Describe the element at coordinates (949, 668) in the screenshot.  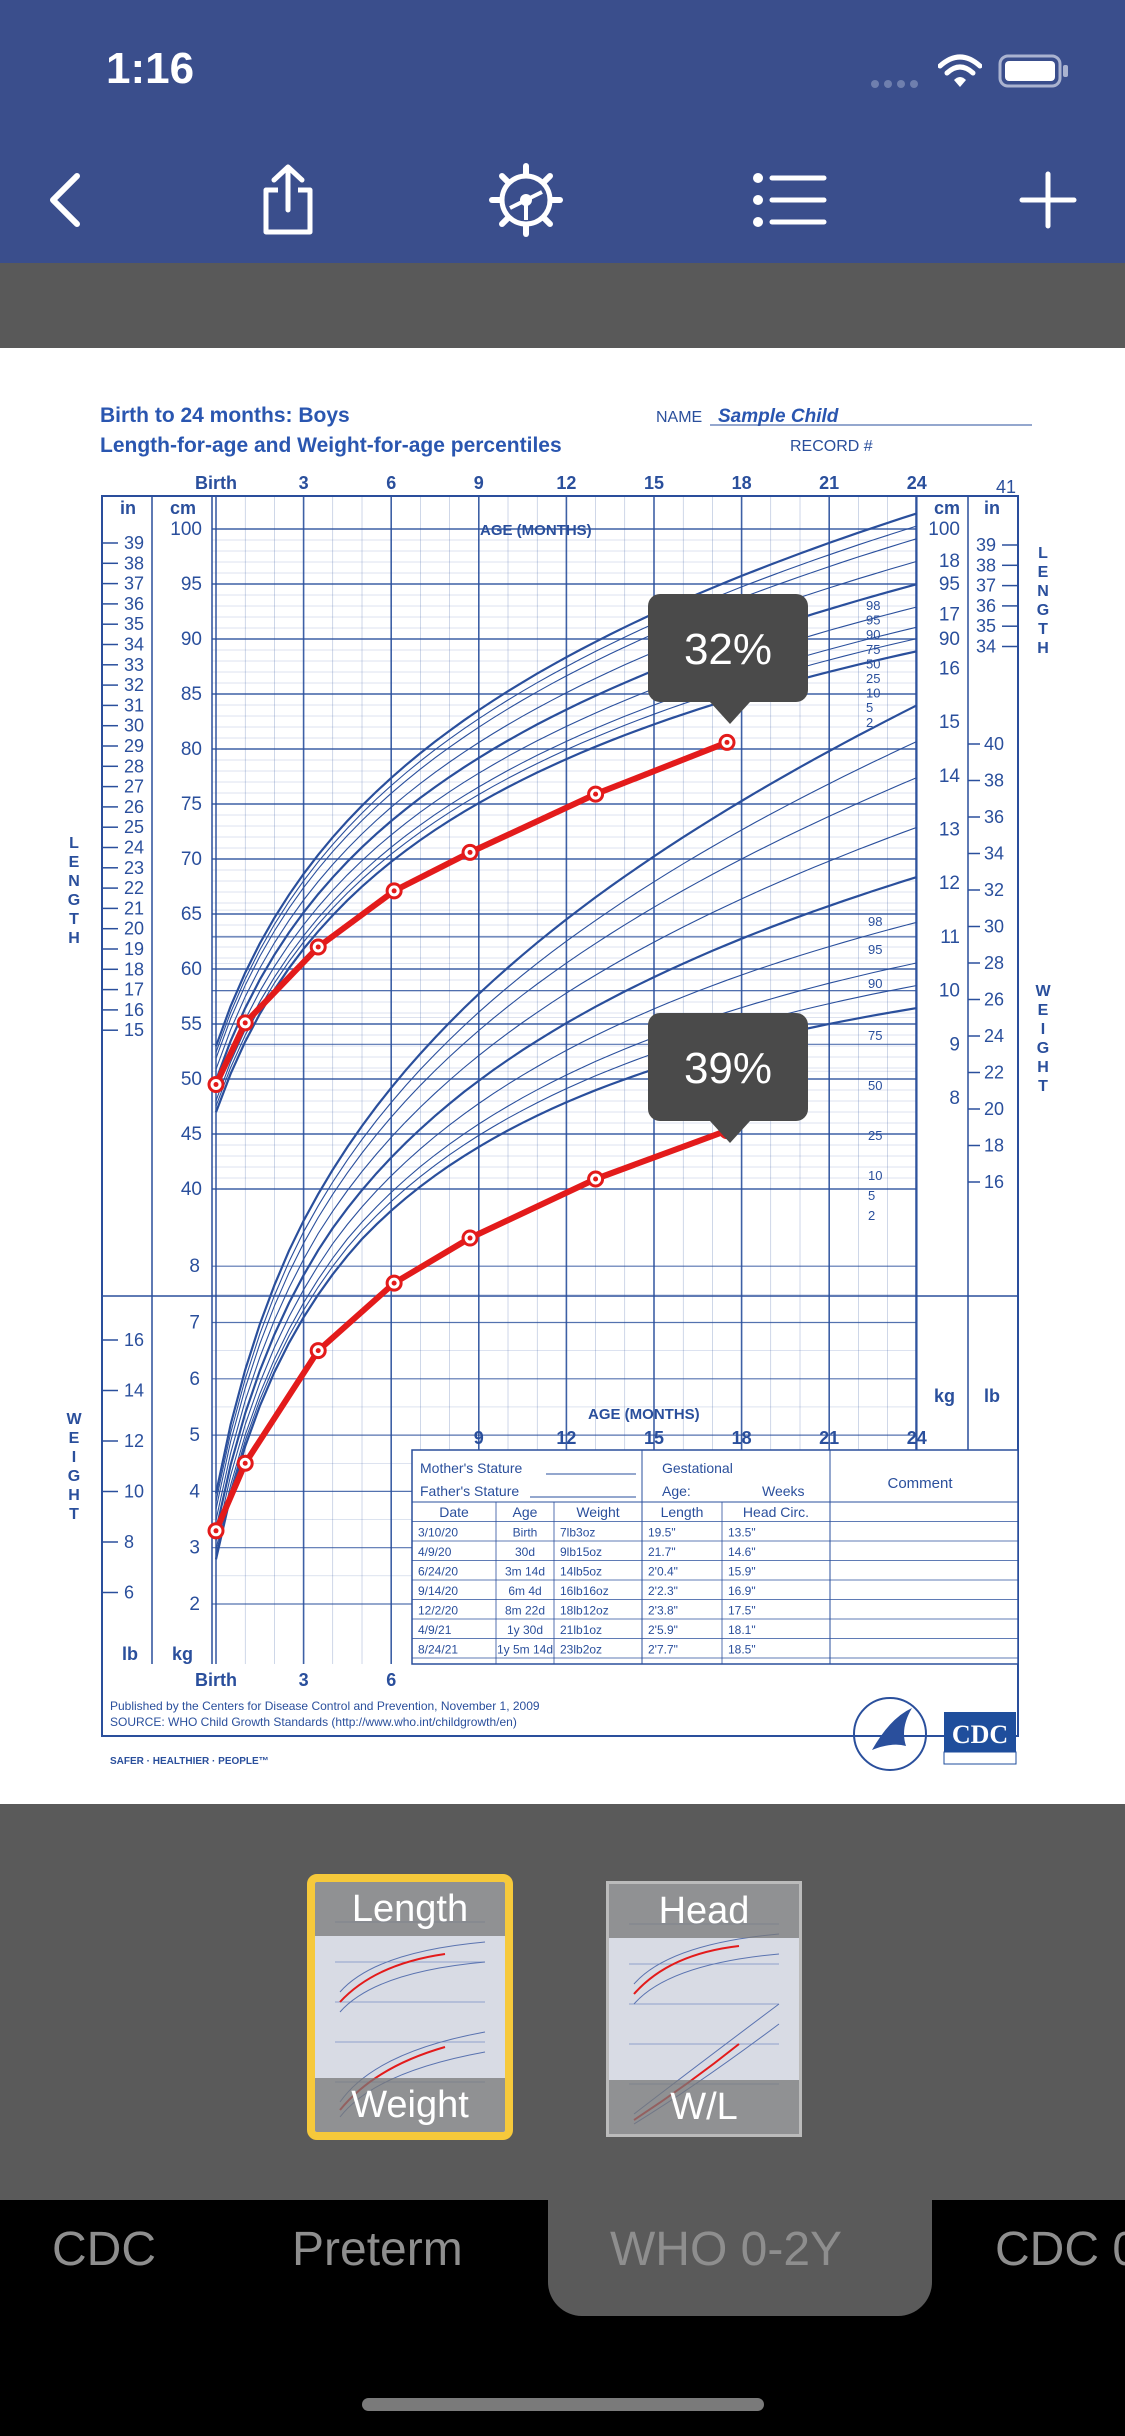
I see `kg-tick-label-right: 16` at that location.